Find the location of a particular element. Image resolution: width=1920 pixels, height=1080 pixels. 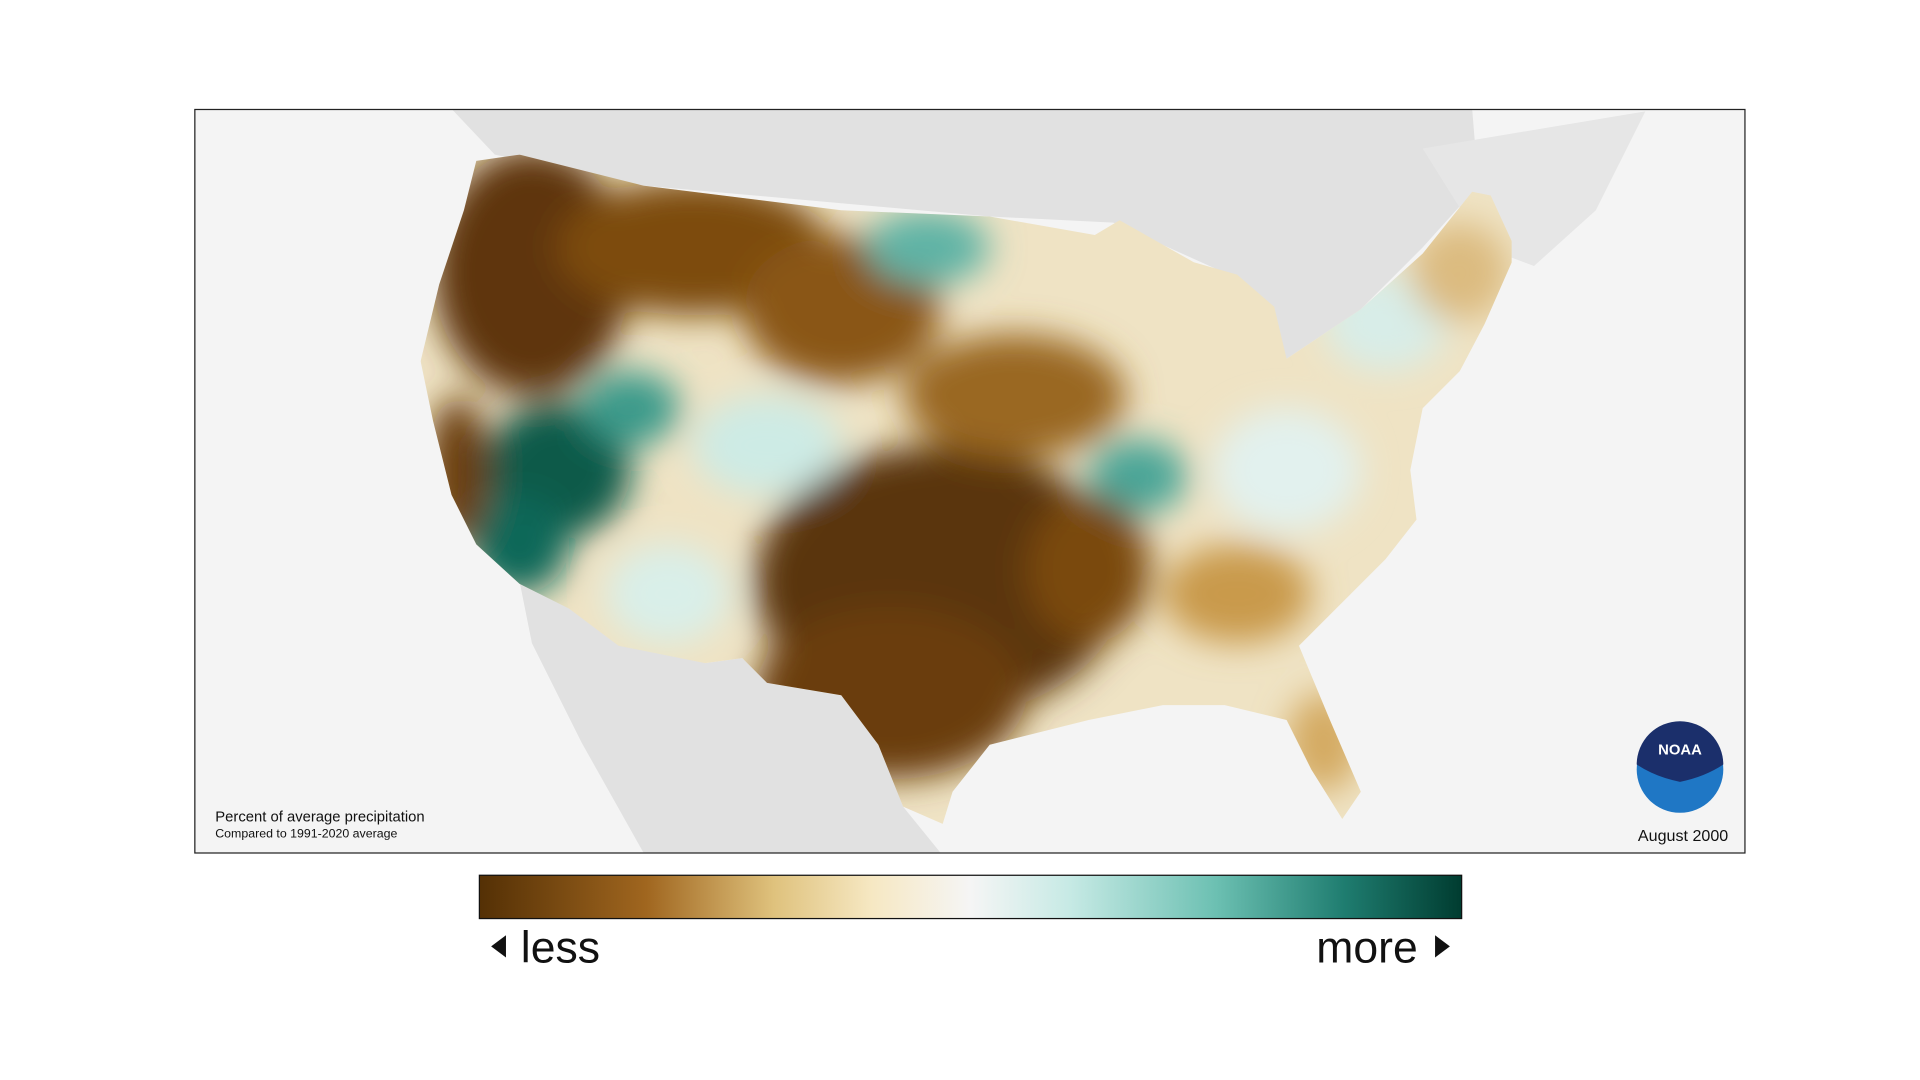

noaa-logo: NOAA is located at coordinates (1680, 767).